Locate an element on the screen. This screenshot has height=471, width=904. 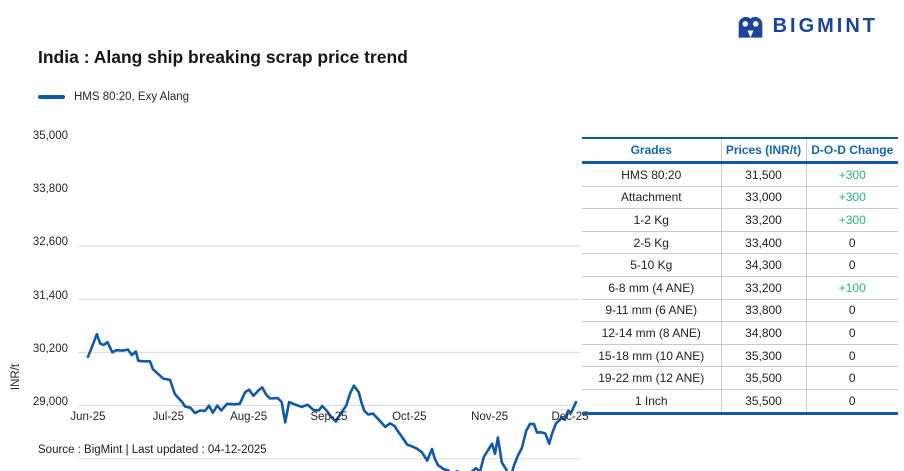
price-cell: 33,800 is located at coordinates (763, 311).